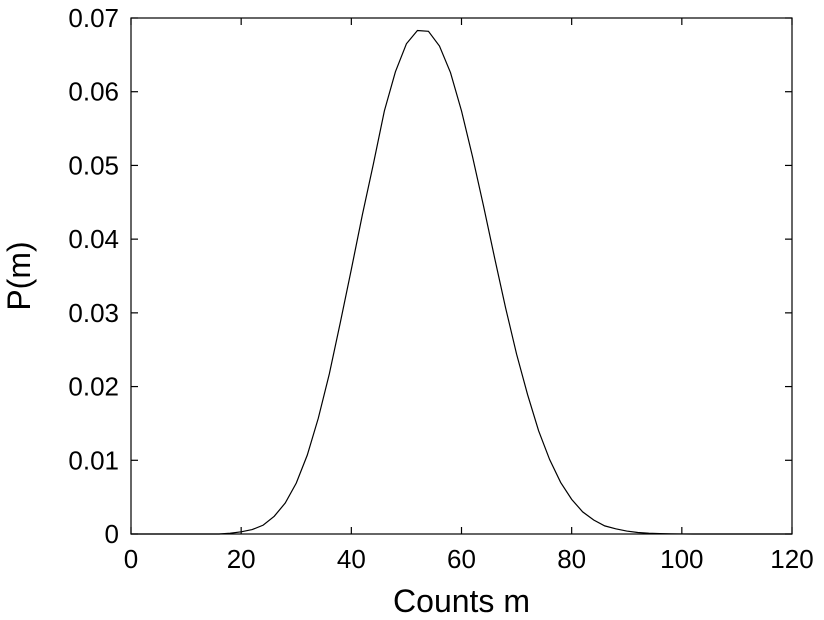 The image size is (824, 620). I want to click on y-tick-label: 0.02, so click(93, 387).